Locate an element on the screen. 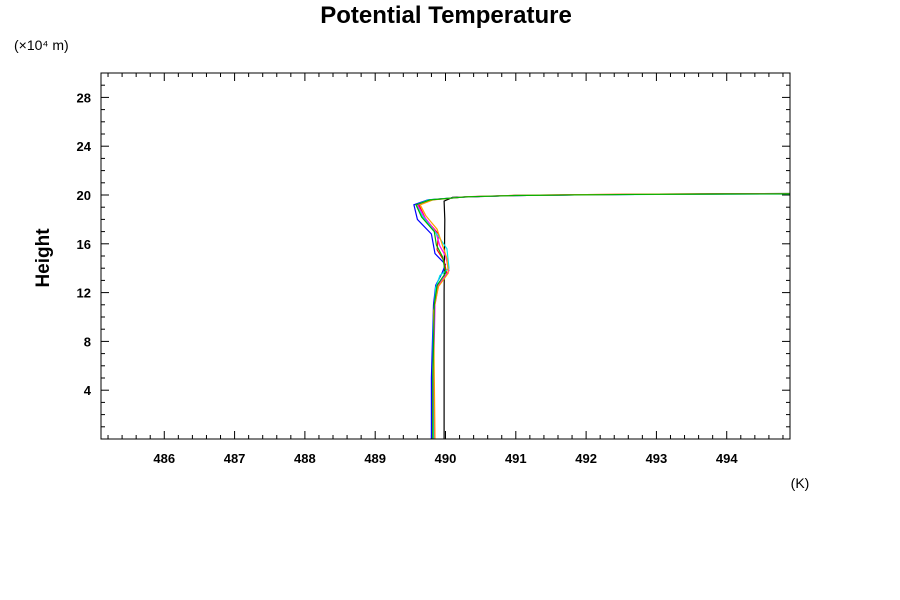 This screenshot has height=600, width=900. y-tick-label: 16 is located at coordinates (84, 244).